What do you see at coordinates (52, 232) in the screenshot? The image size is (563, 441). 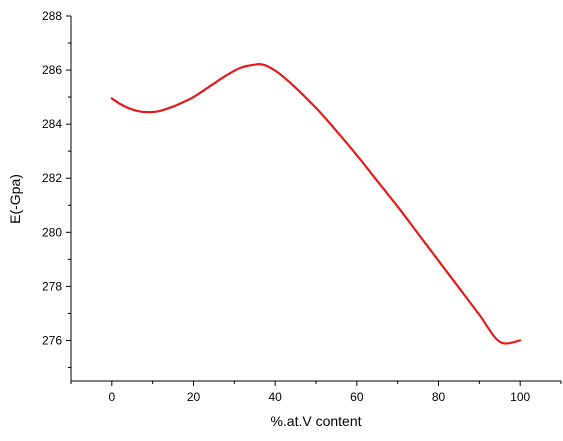 I see `y-tick-label: 280` at bounding box center [52, 232].